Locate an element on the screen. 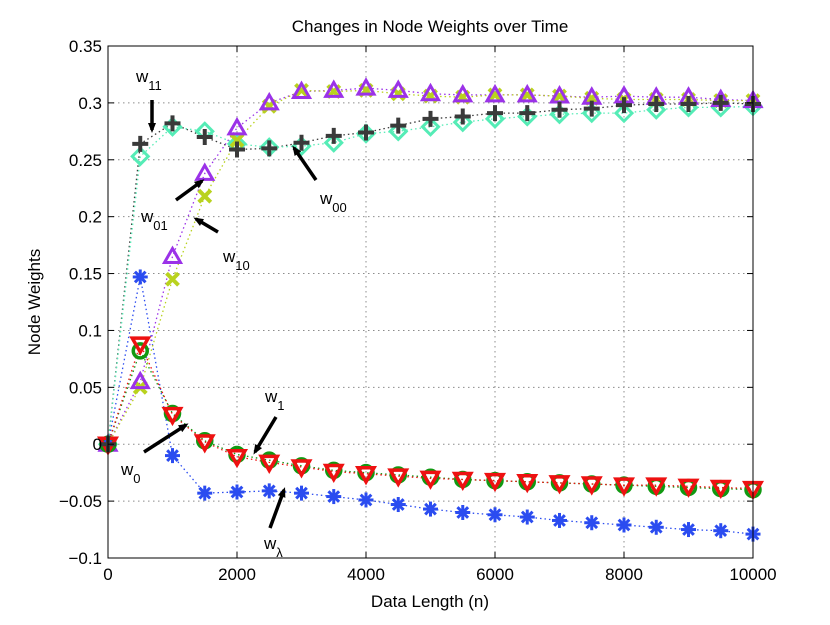 Image resolution: width=830 pixels, height=625 pixels. y-tick-label: 0.35 is located at coordinates (85, 46).